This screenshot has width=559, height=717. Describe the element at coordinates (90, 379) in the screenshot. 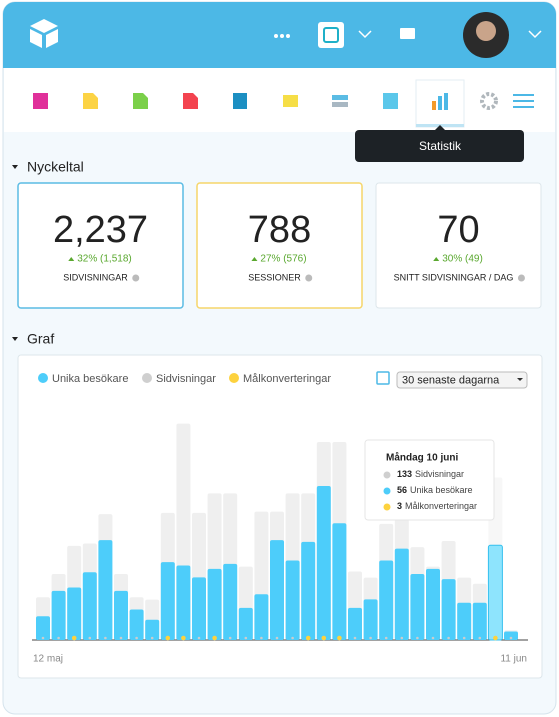

I see `legend-label: Unika besökare` at that location.